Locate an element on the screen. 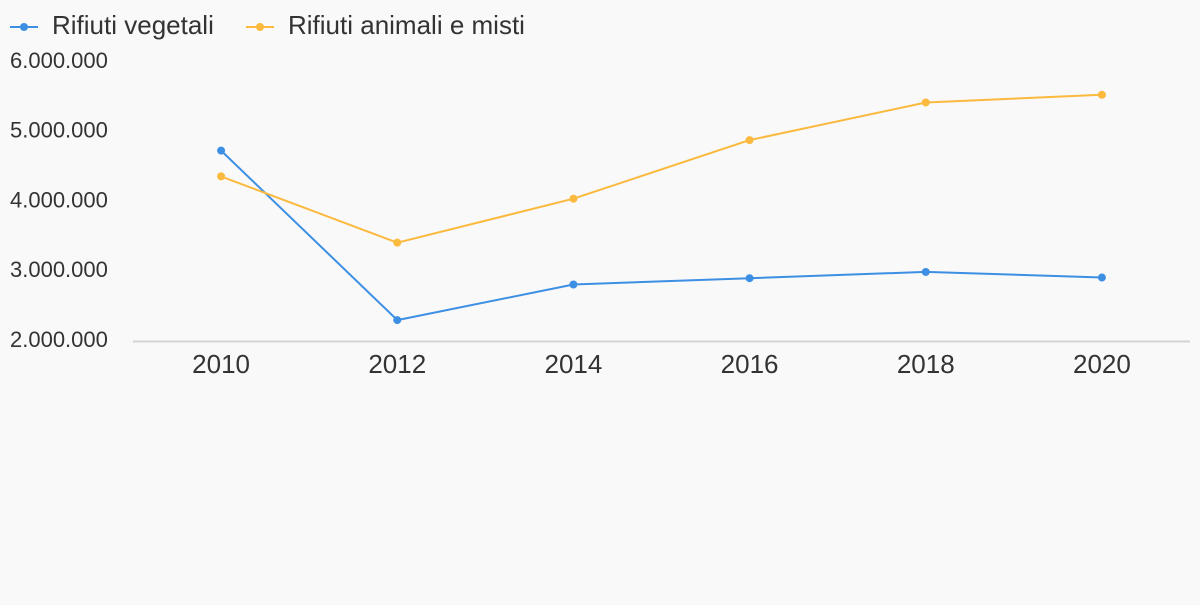 The width and height of the screenshot is (1200, 605). legend: Rifiuti vegetali Rifiuti animali e misti is located at coordinates (267, 25).